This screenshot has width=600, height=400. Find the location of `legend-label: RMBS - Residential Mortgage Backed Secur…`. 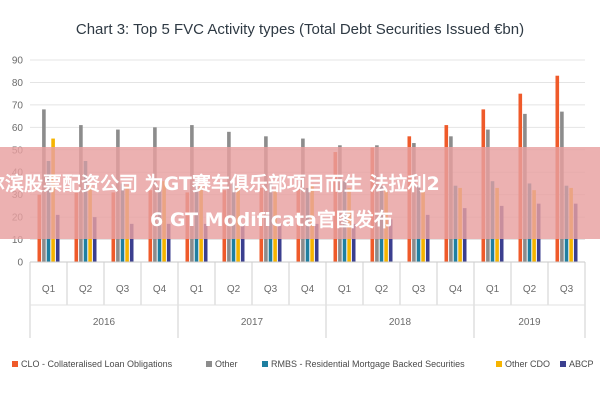

legend-label: RMBS - Residential Mortgage Backed Secur… is located at coordinates (368, 364).